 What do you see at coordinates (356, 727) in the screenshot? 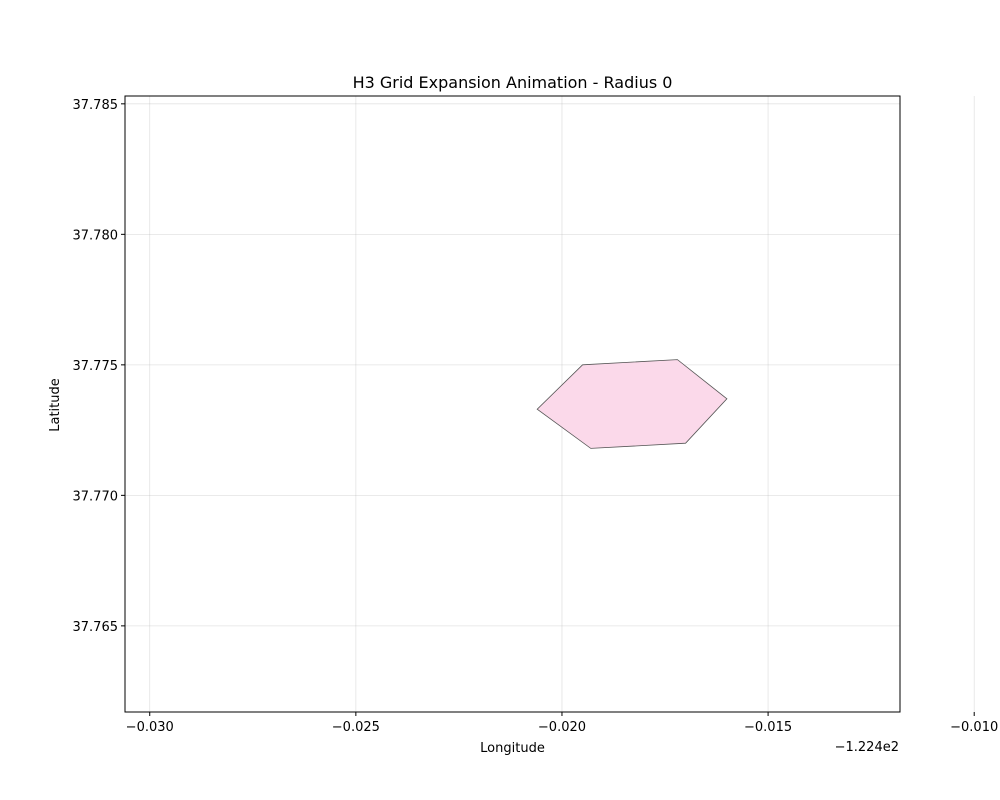
I see `x-tick-label: −0.025` at bounding box center [356, 727].